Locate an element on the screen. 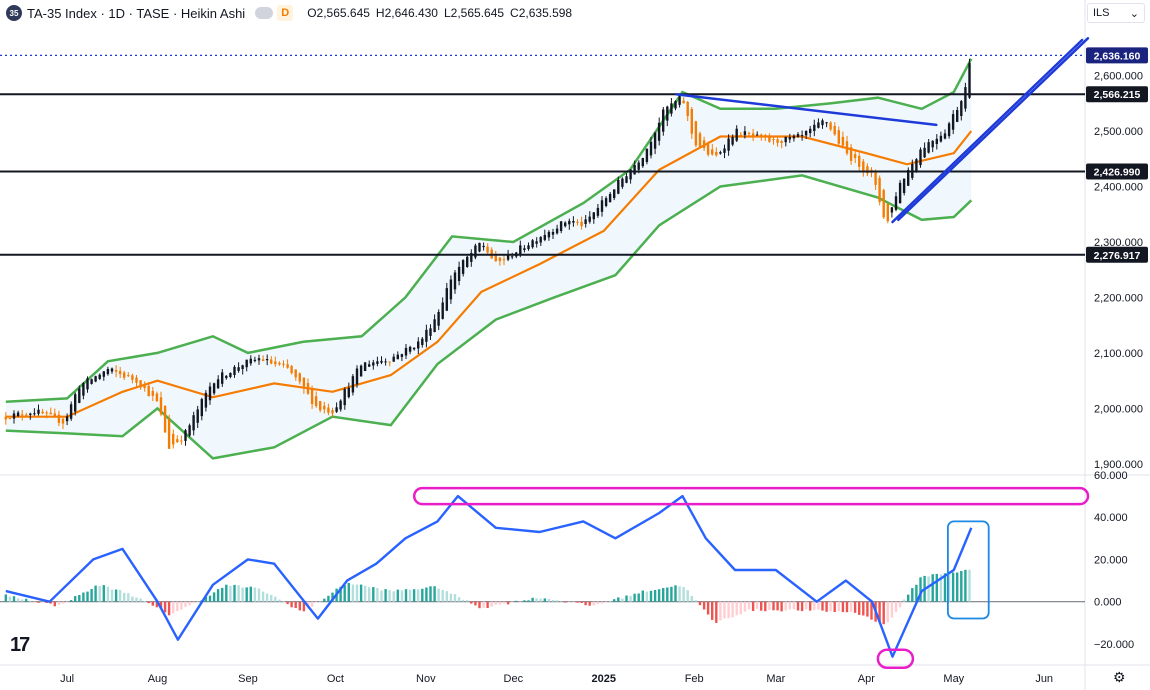  highlight-low-marker is located at coordinates (895, 658).